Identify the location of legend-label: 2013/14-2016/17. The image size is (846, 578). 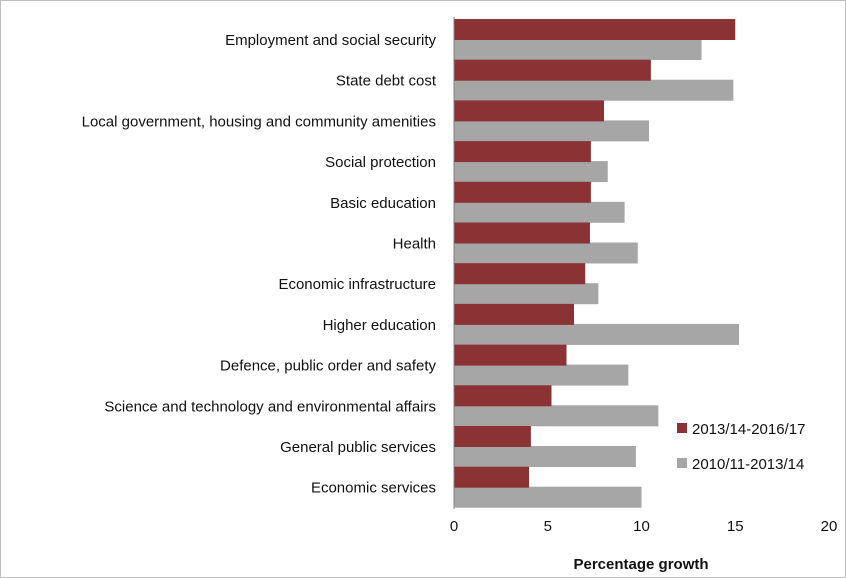
(748, 429).